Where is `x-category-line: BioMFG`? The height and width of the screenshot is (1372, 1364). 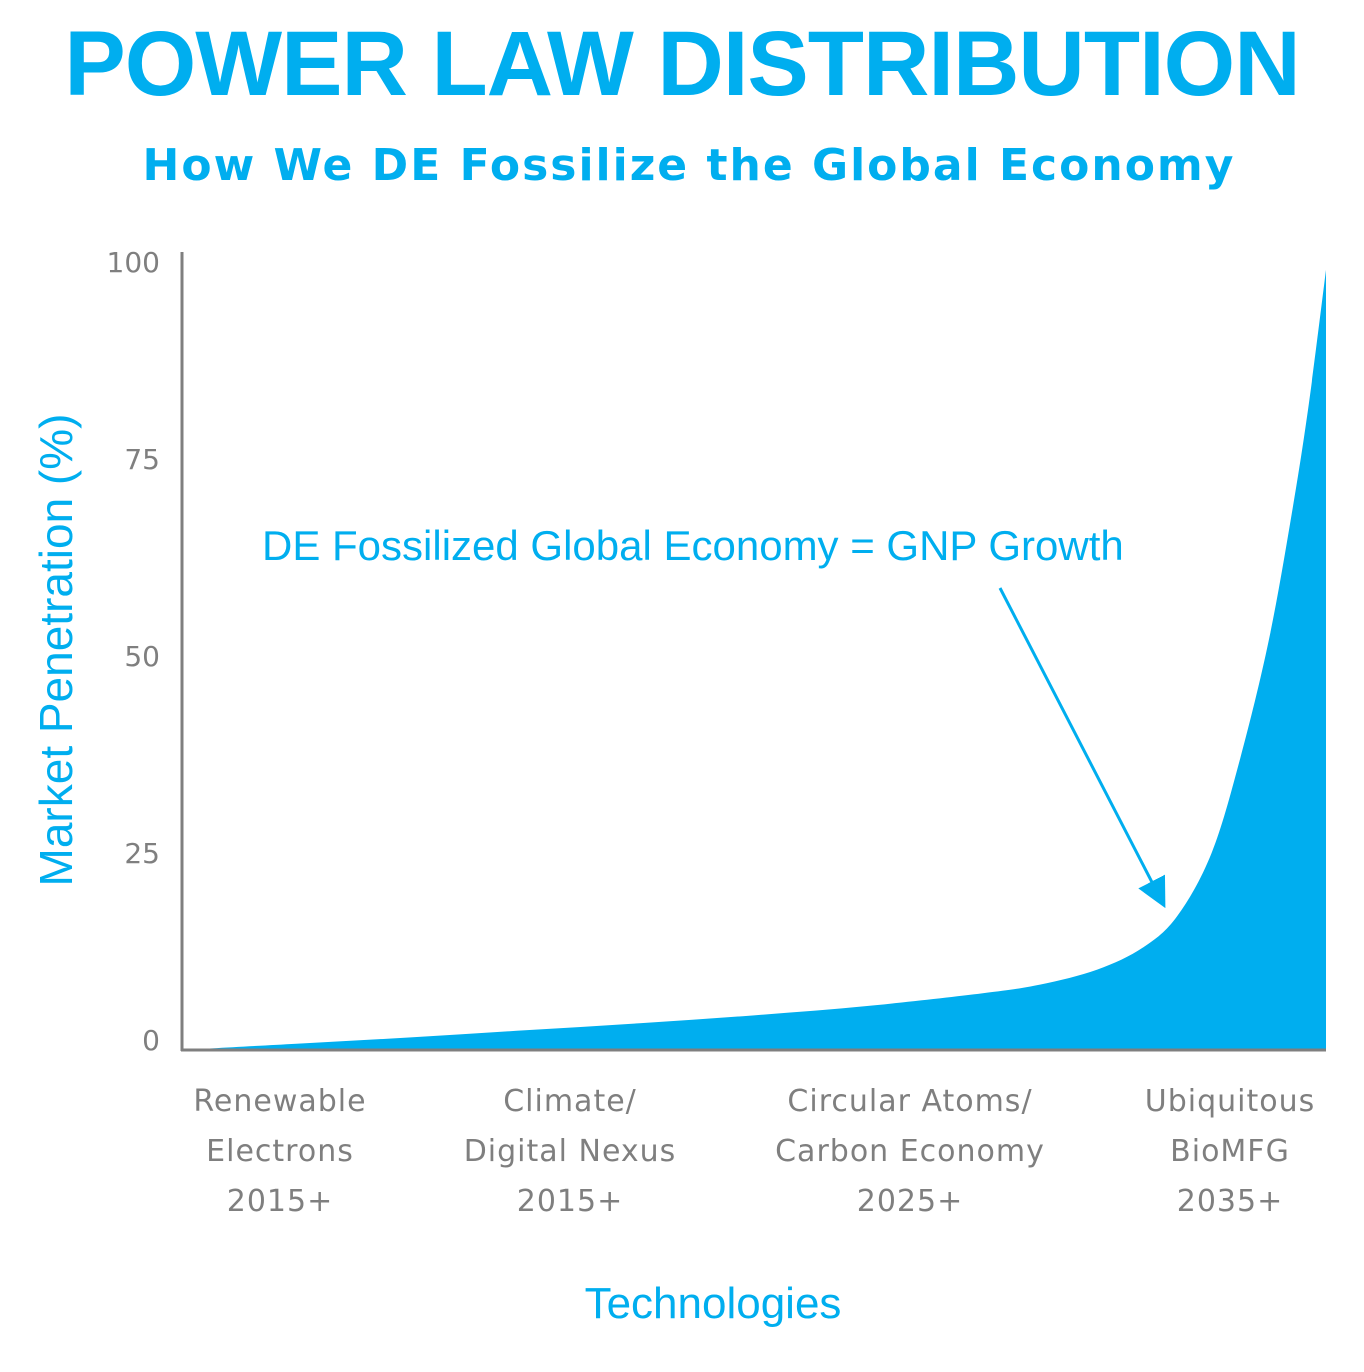 x-category-line: BioMFG is located at coordinates (1230, 1151).